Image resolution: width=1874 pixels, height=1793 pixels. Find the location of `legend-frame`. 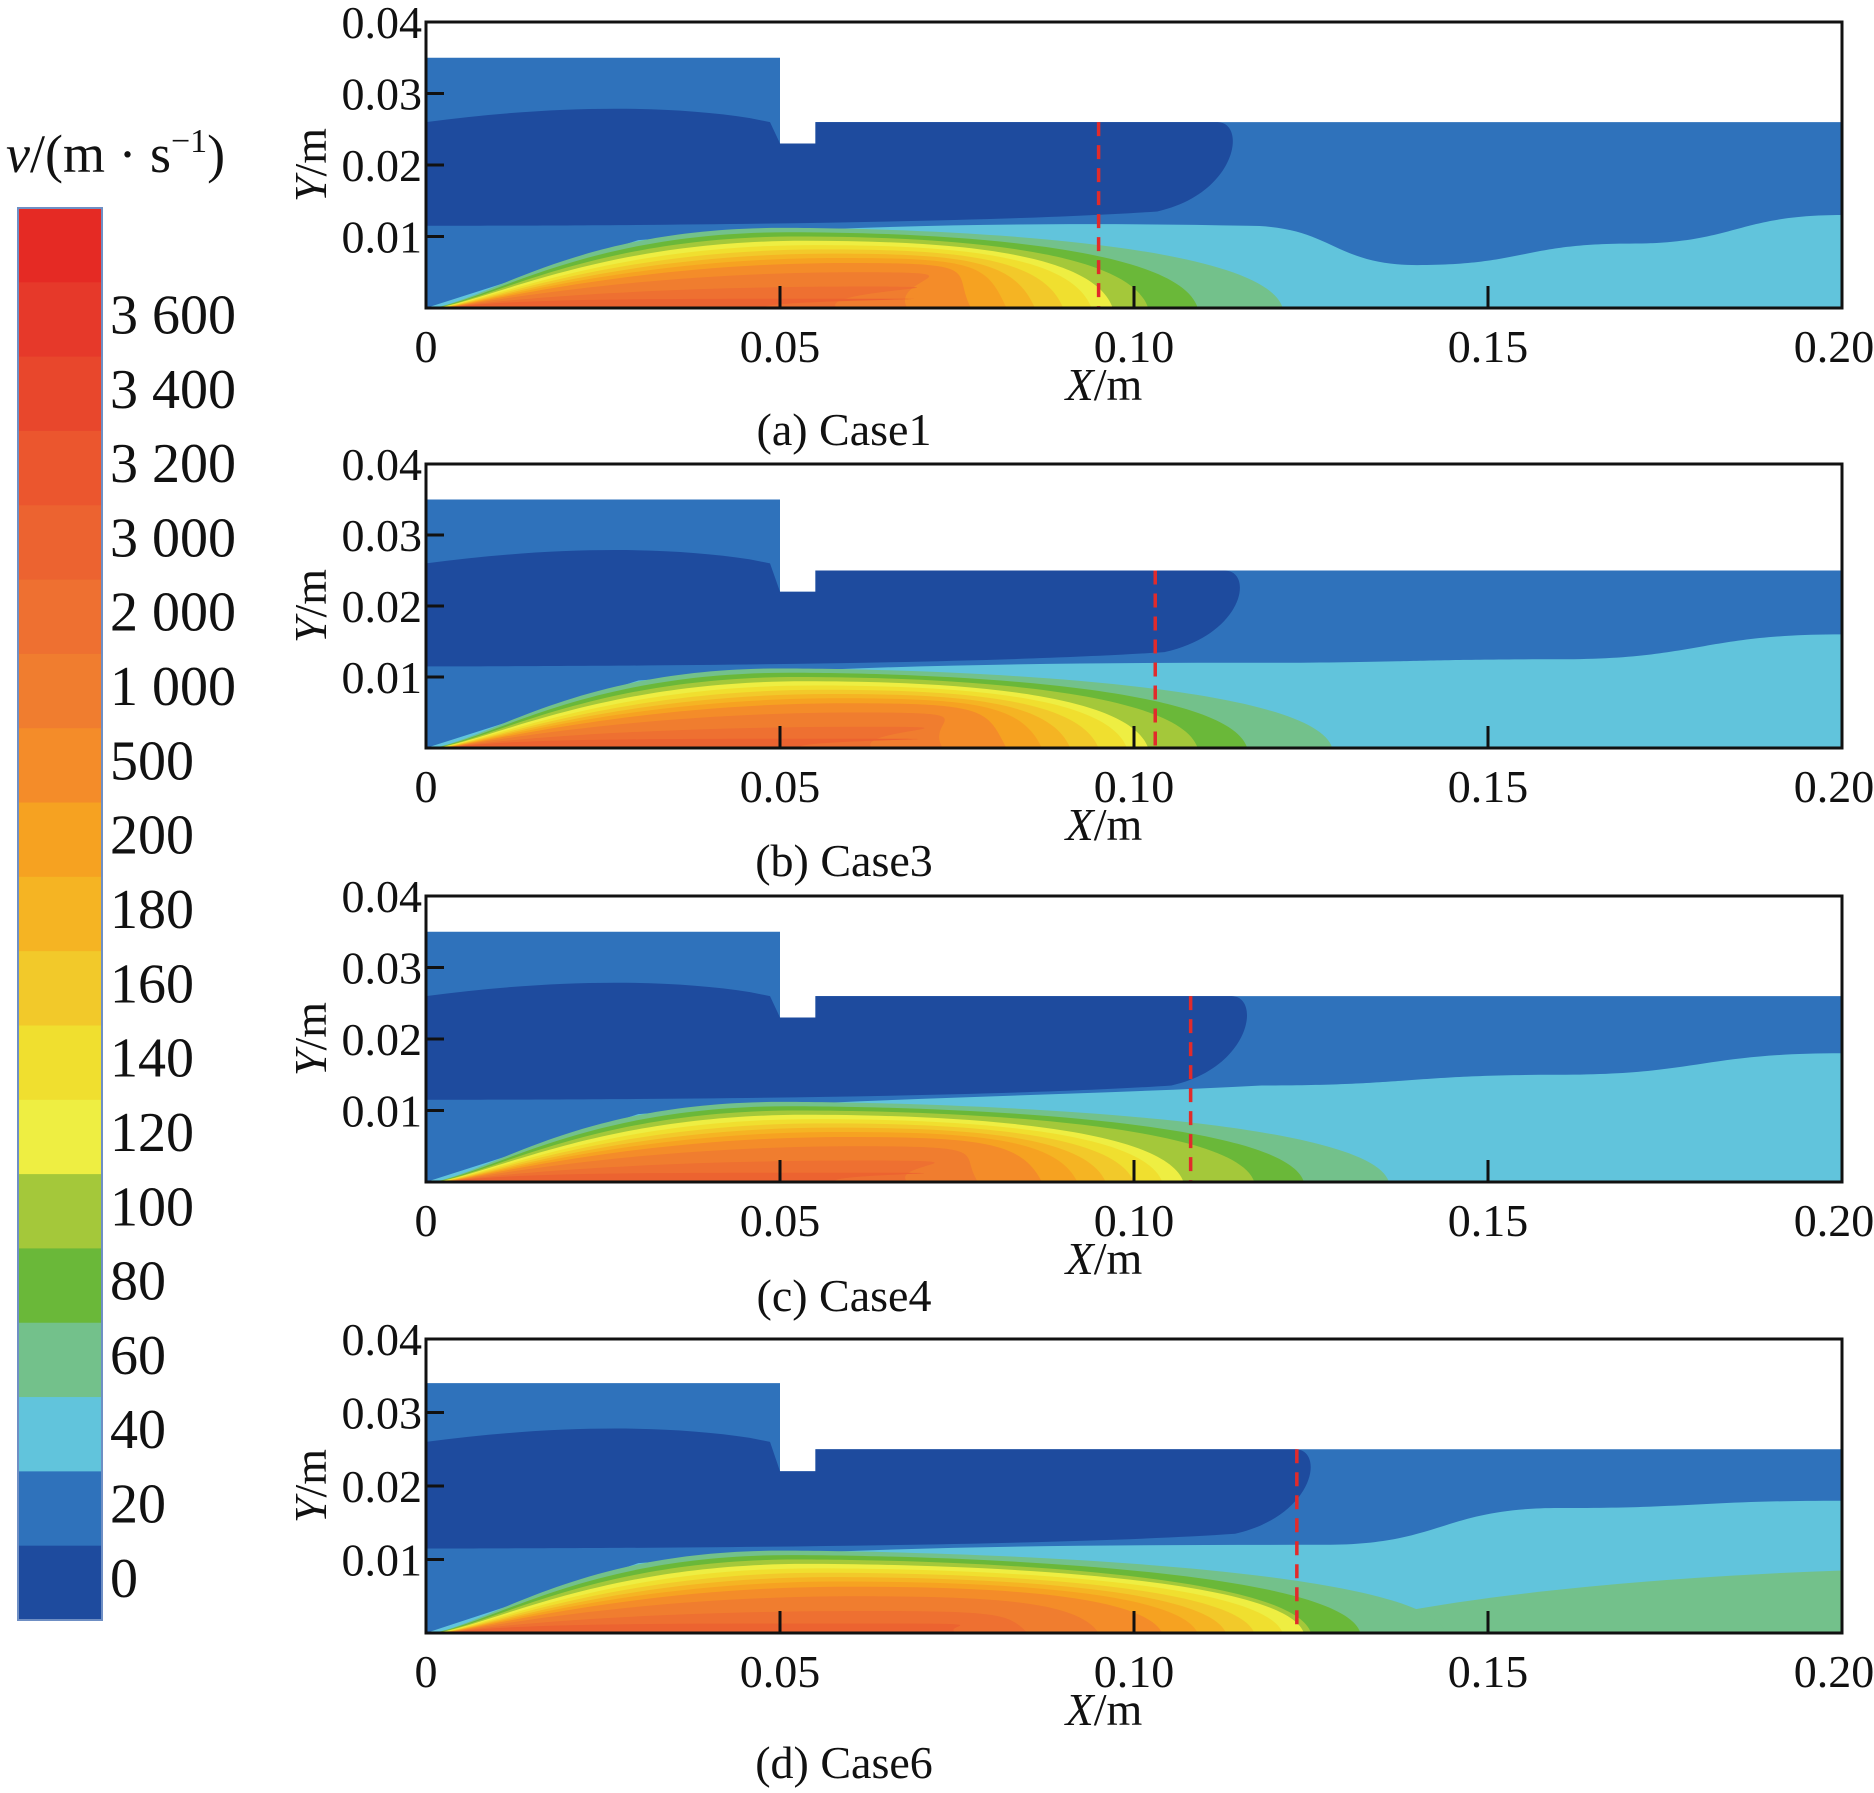

legend-frame is located at coordinates (60, 914).